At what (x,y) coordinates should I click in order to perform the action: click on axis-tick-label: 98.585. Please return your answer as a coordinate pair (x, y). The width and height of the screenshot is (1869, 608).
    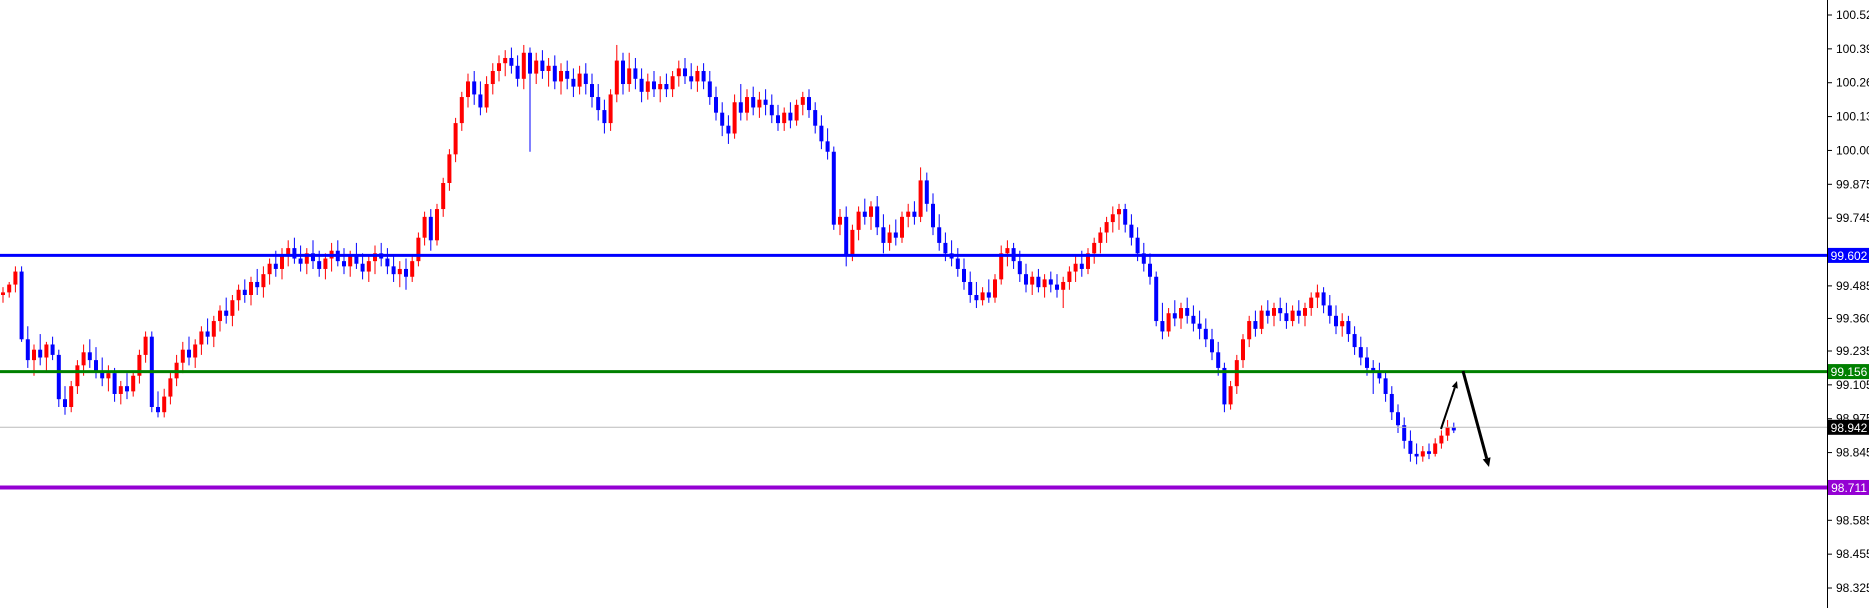
    Looking at the image, I should click on (1852, 520).